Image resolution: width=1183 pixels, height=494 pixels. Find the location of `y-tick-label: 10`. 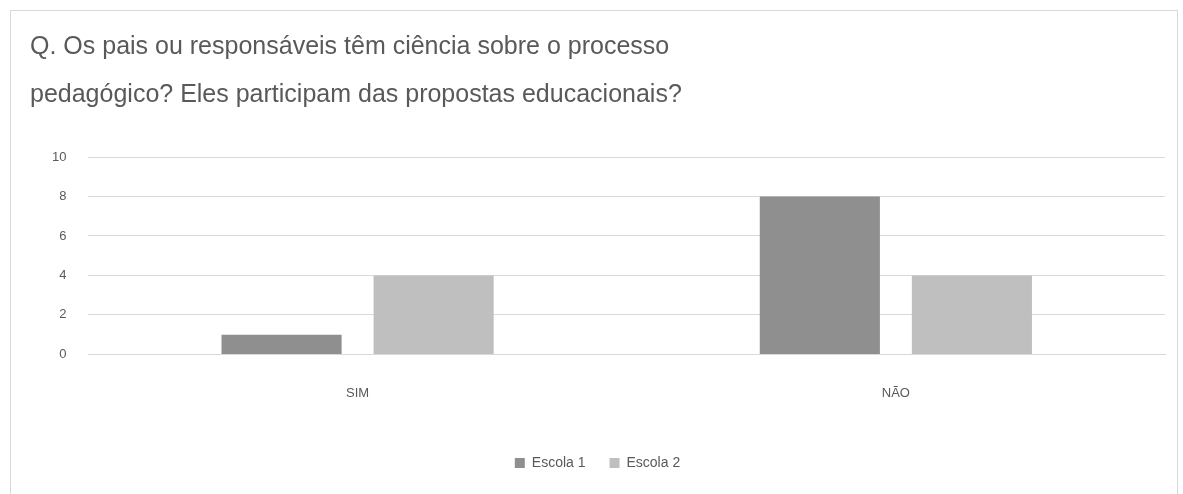

y-tick-label: 10 is located at coordinates (59, 156).